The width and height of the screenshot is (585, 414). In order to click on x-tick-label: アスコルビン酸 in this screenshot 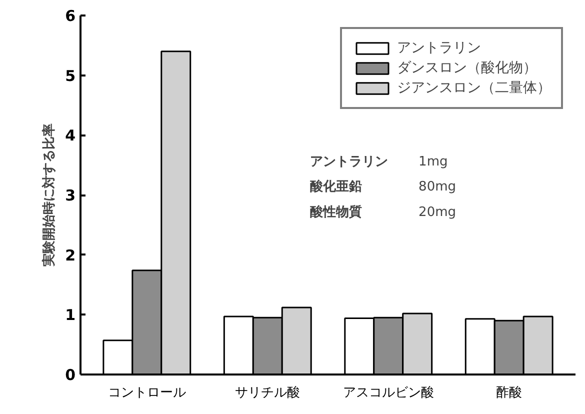, I will do `click(388, 393)`.